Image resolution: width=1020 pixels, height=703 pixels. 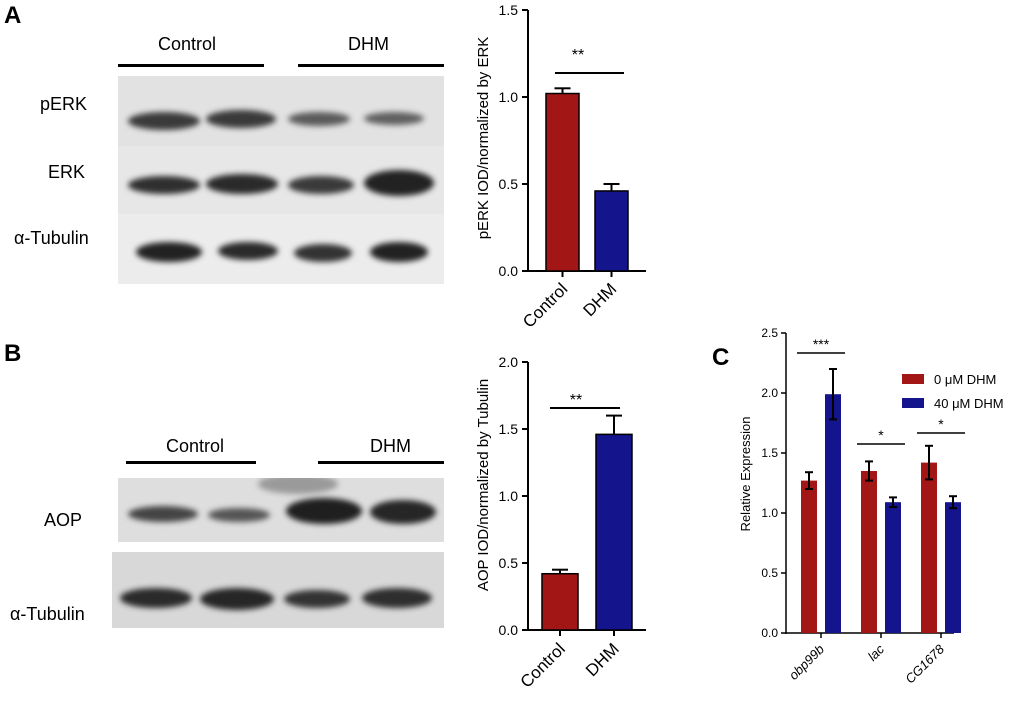 I want to click on chart-b-significance: **, so click(x=576, y=400).